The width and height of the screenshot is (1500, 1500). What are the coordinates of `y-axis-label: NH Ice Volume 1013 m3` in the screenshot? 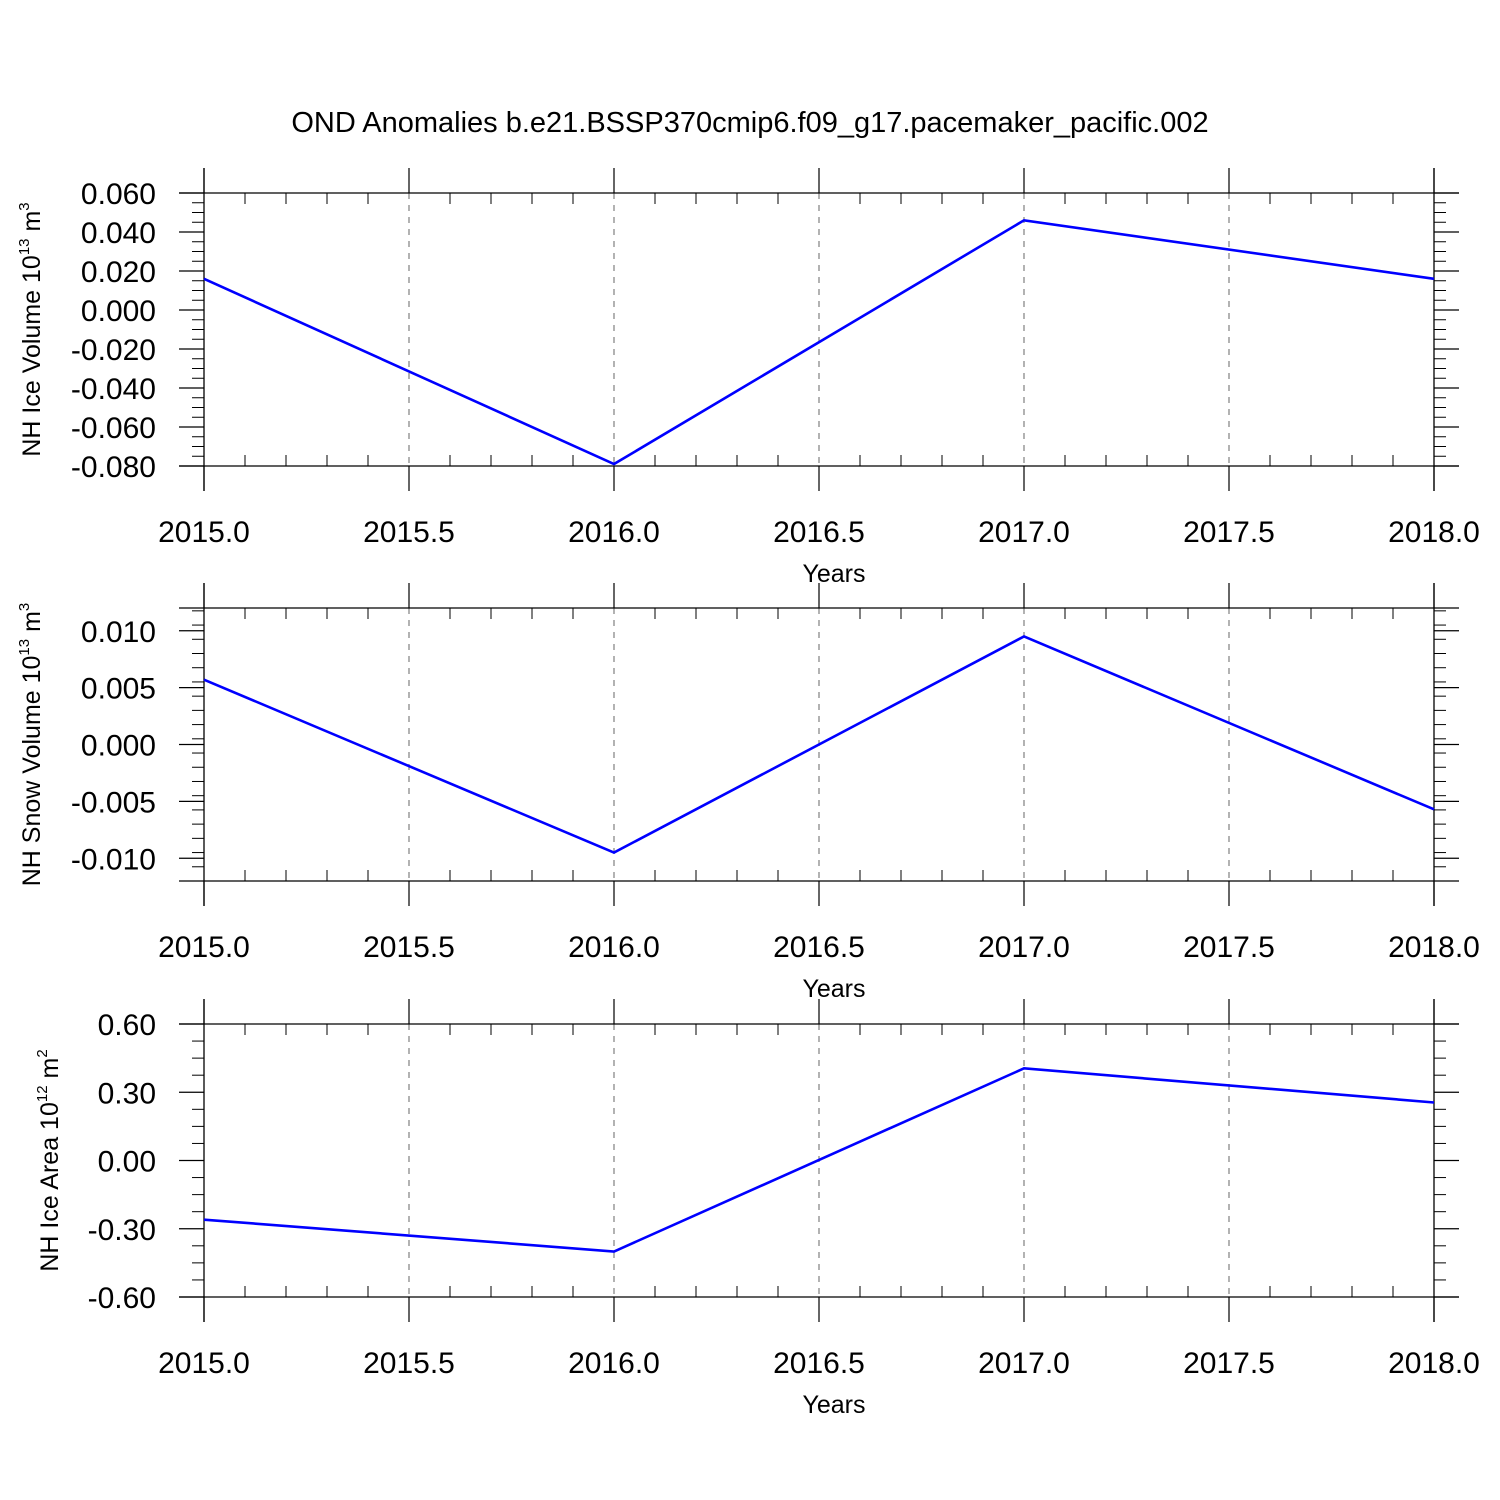 It's located at (31, 329).